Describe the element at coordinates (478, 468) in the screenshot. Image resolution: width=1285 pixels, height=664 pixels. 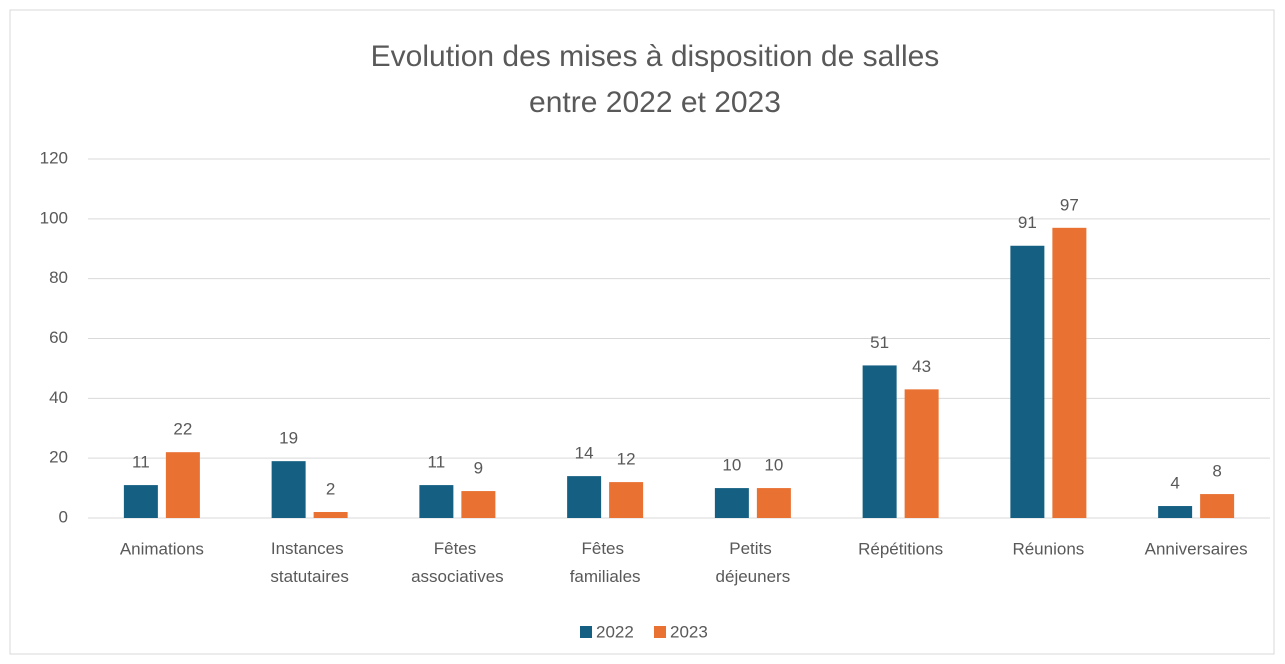
I see `data-label: 9` at that location.